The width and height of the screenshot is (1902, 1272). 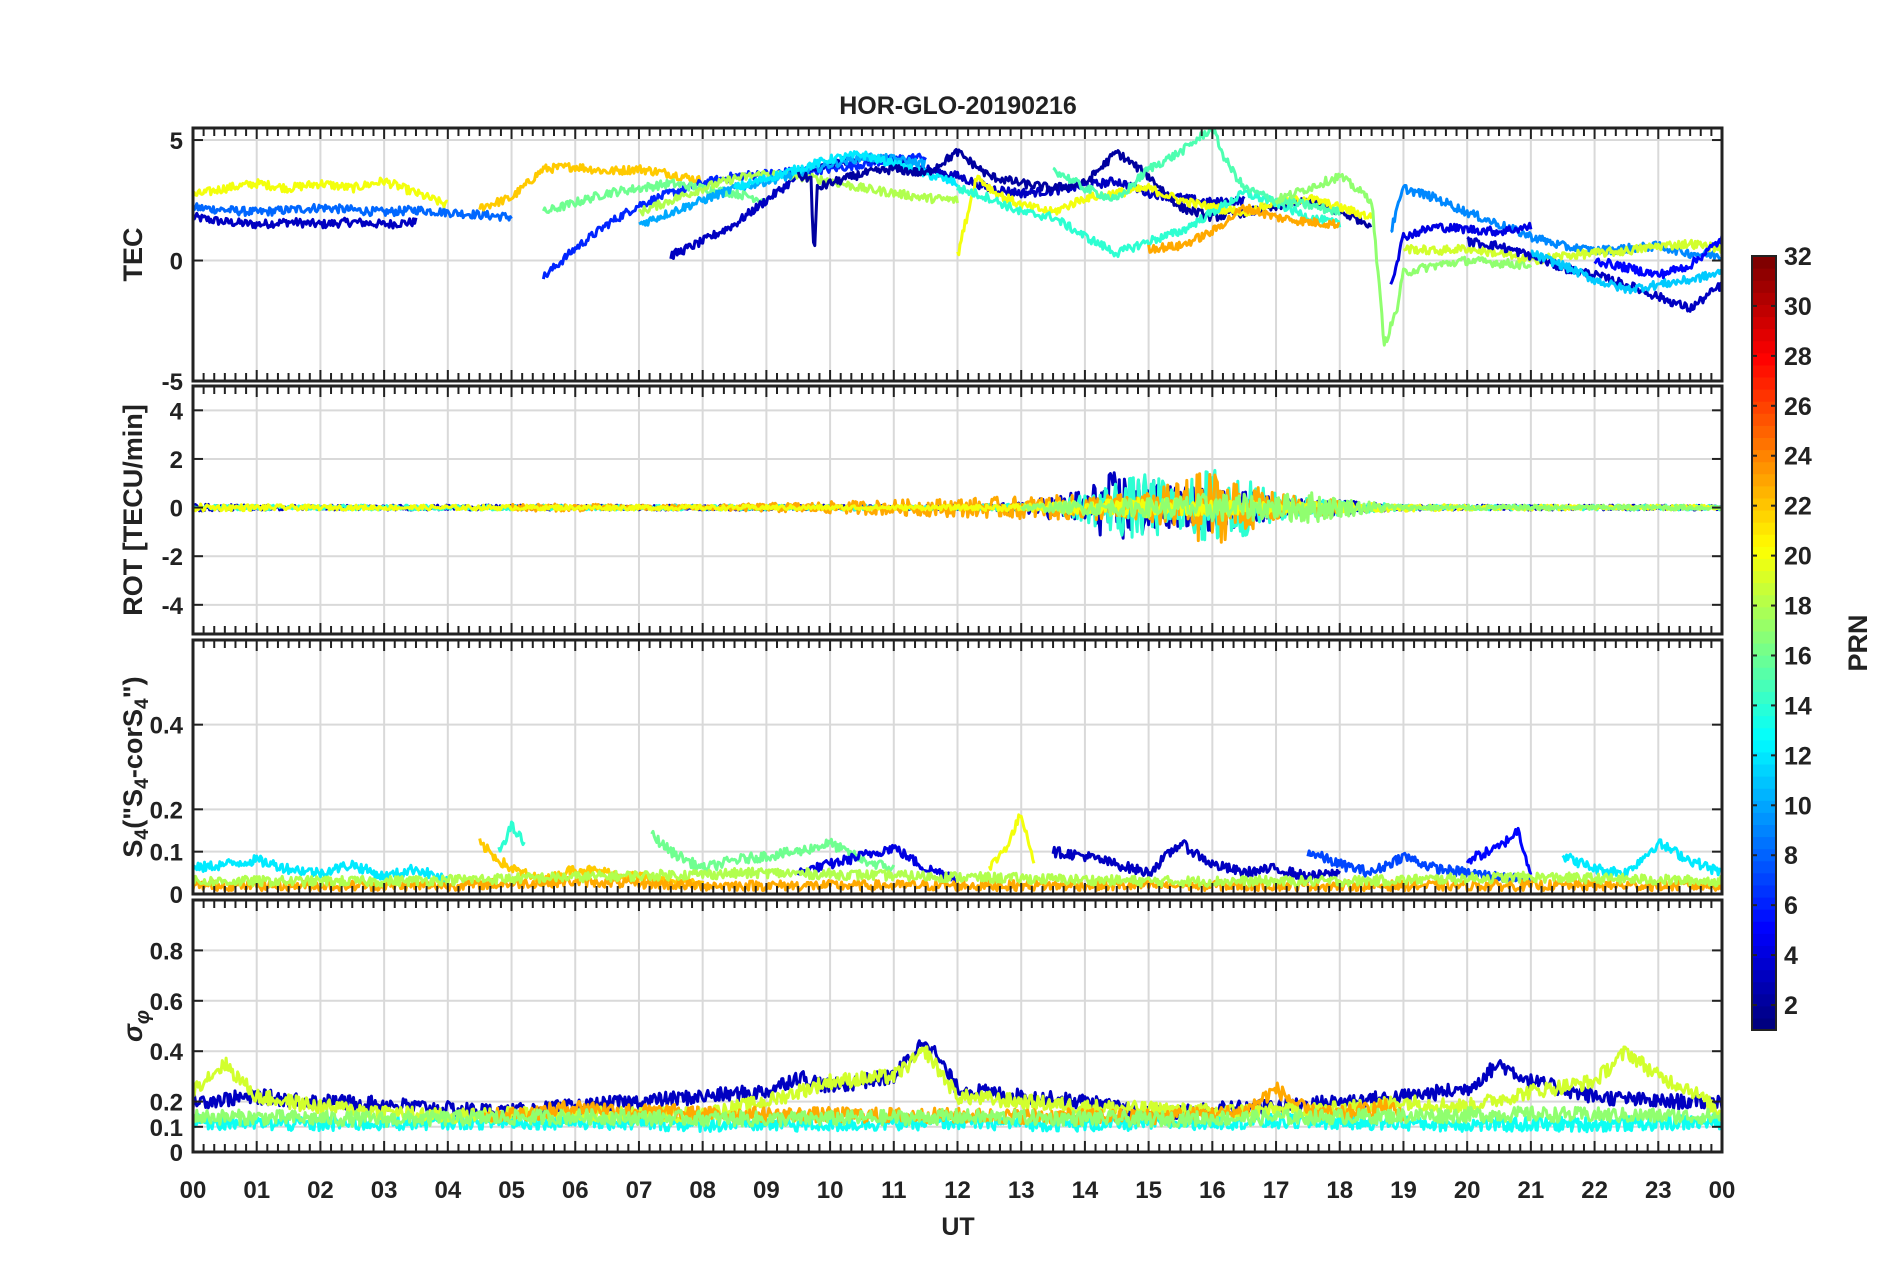 I want to click on x-tick-label: 06, so click(x=575, y=1190).